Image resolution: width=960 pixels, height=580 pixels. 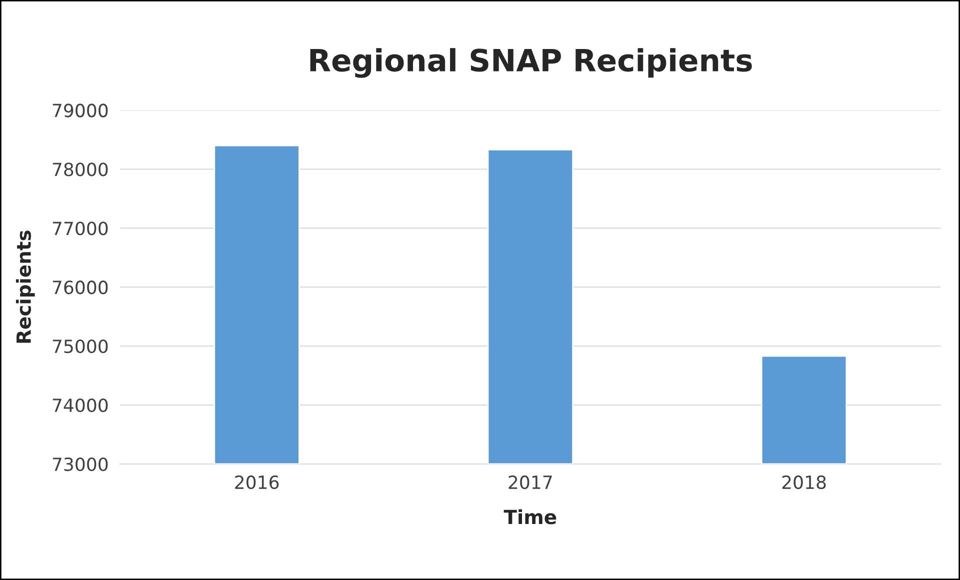 I want to click on x-tick-label: 2018, so click(x=804, y=482).